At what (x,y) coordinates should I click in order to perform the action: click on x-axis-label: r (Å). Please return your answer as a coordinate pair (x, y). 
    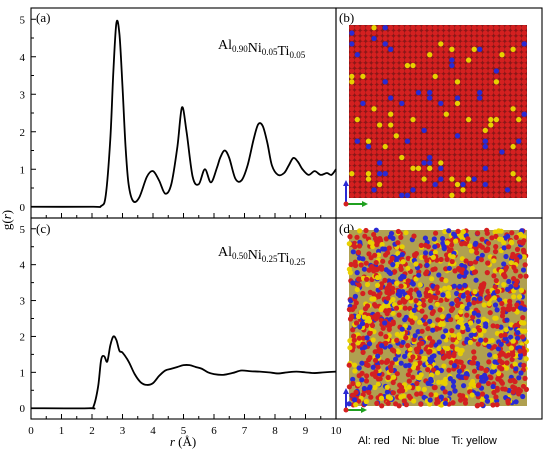
    Looking at the image, I should click on (183, 441).